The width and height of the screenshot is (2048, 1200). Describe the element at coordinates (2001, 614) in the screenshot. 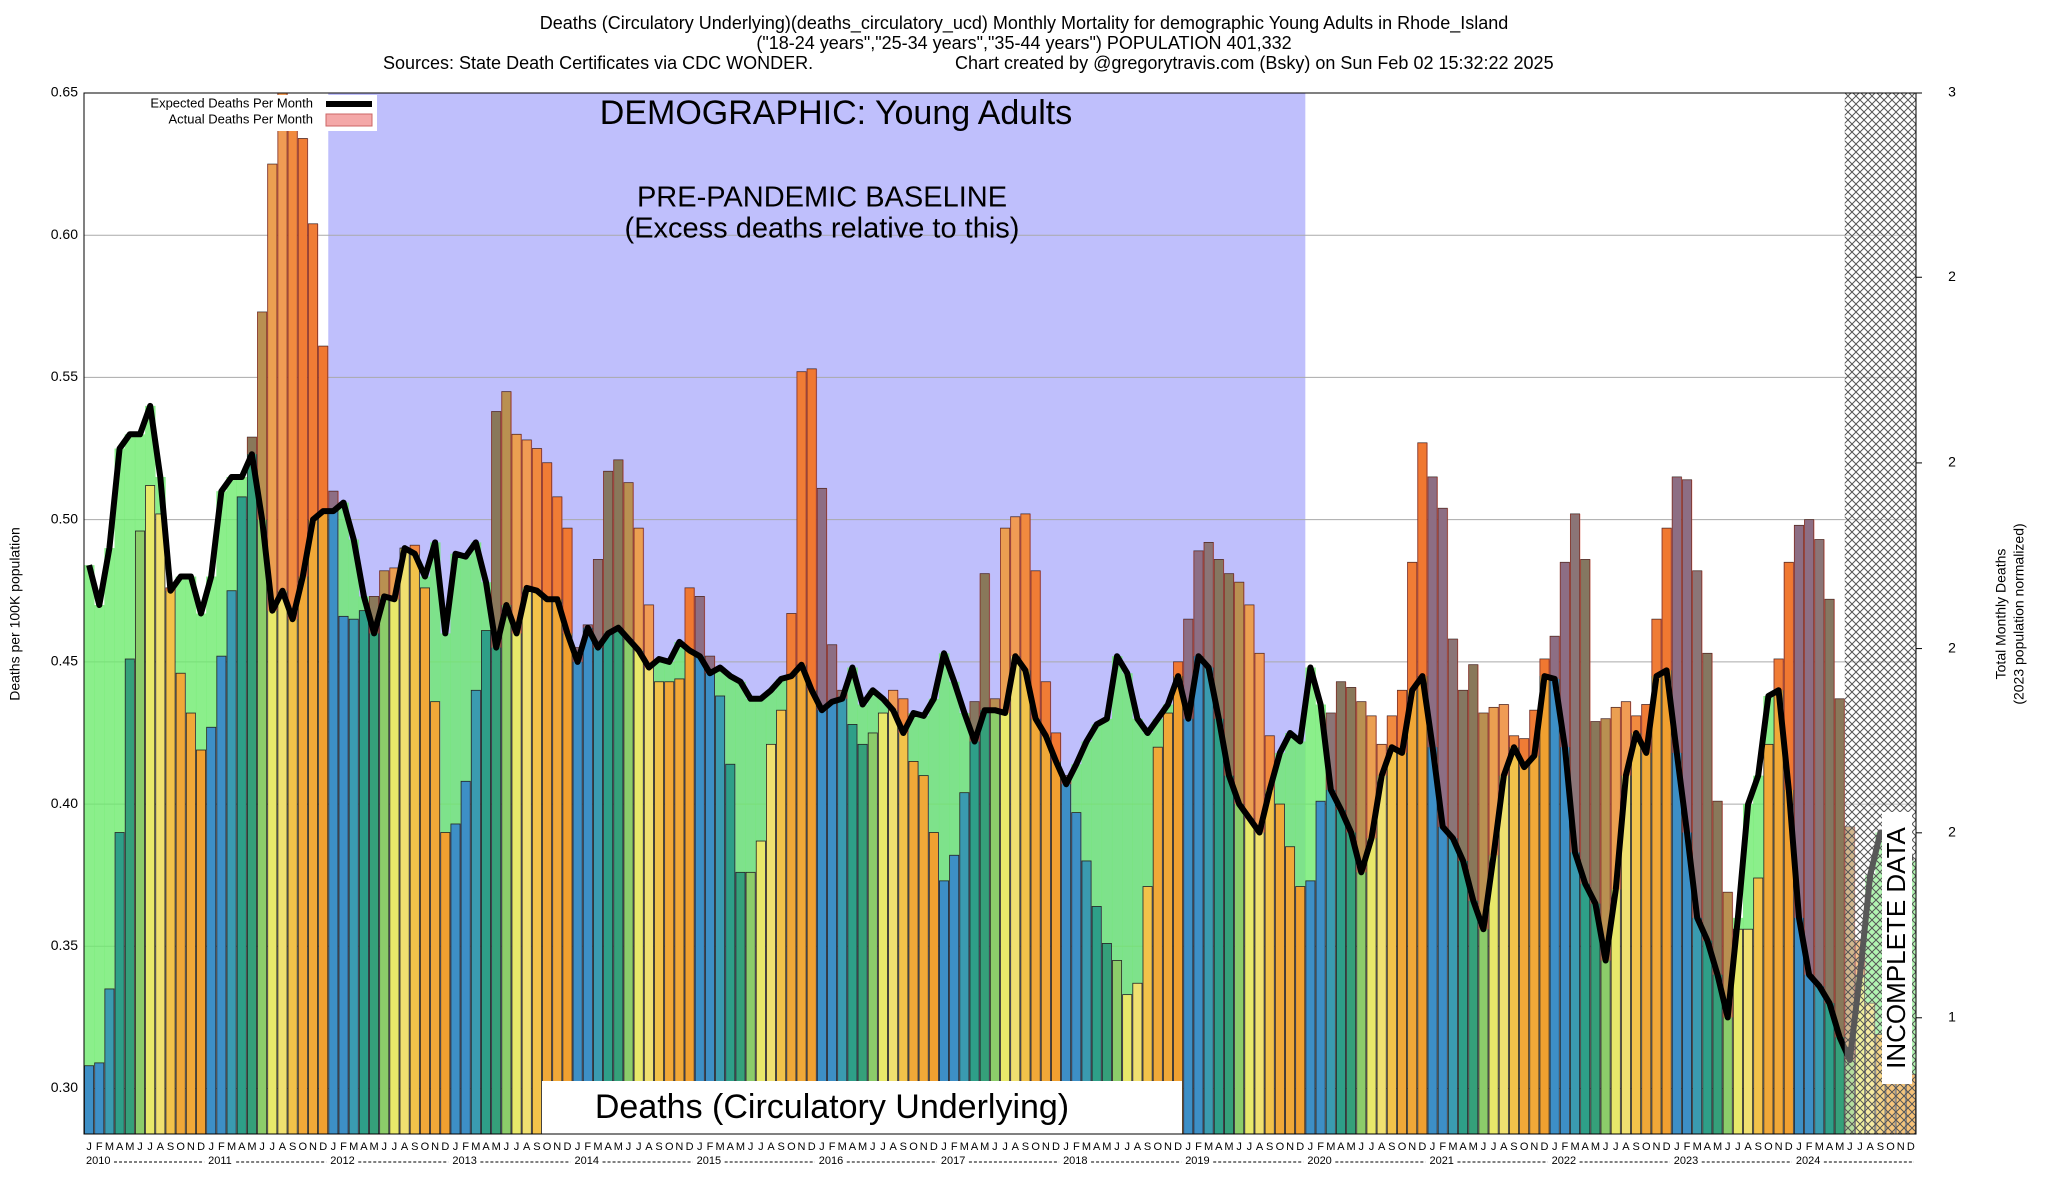

I see `y2-axis-label: Total Monthly Deaths` at that location.